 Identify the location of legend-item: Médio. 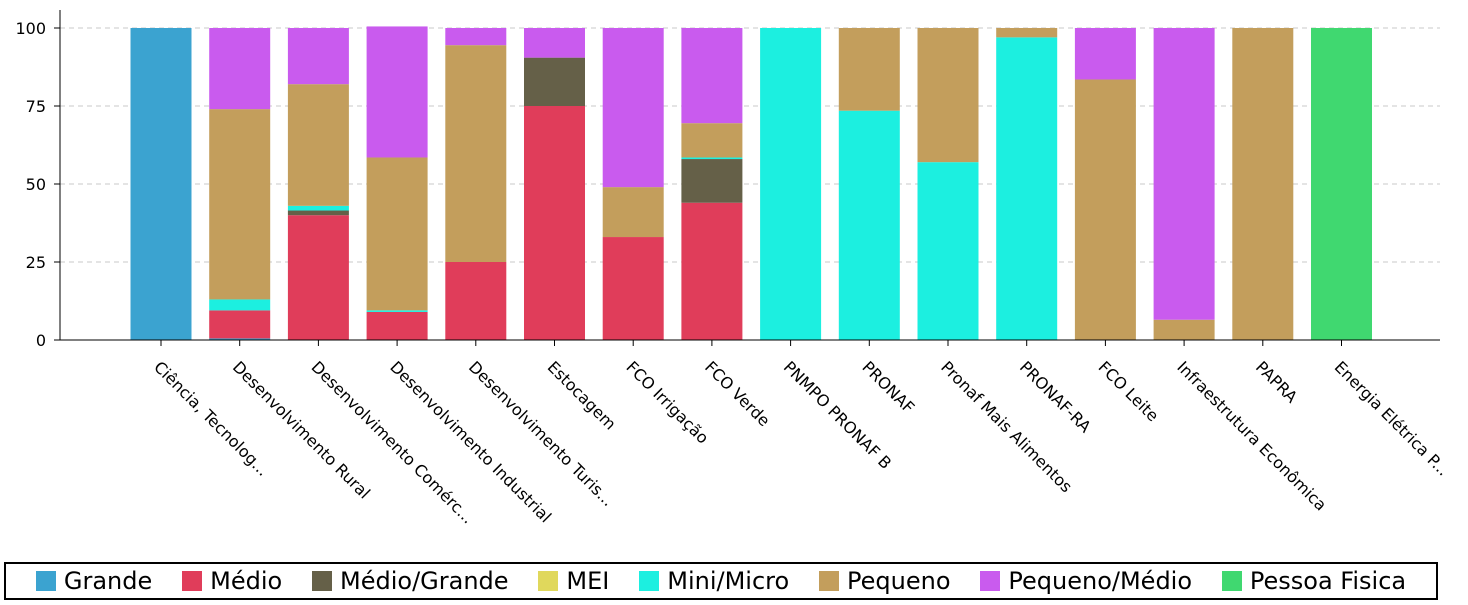
(232, 581).